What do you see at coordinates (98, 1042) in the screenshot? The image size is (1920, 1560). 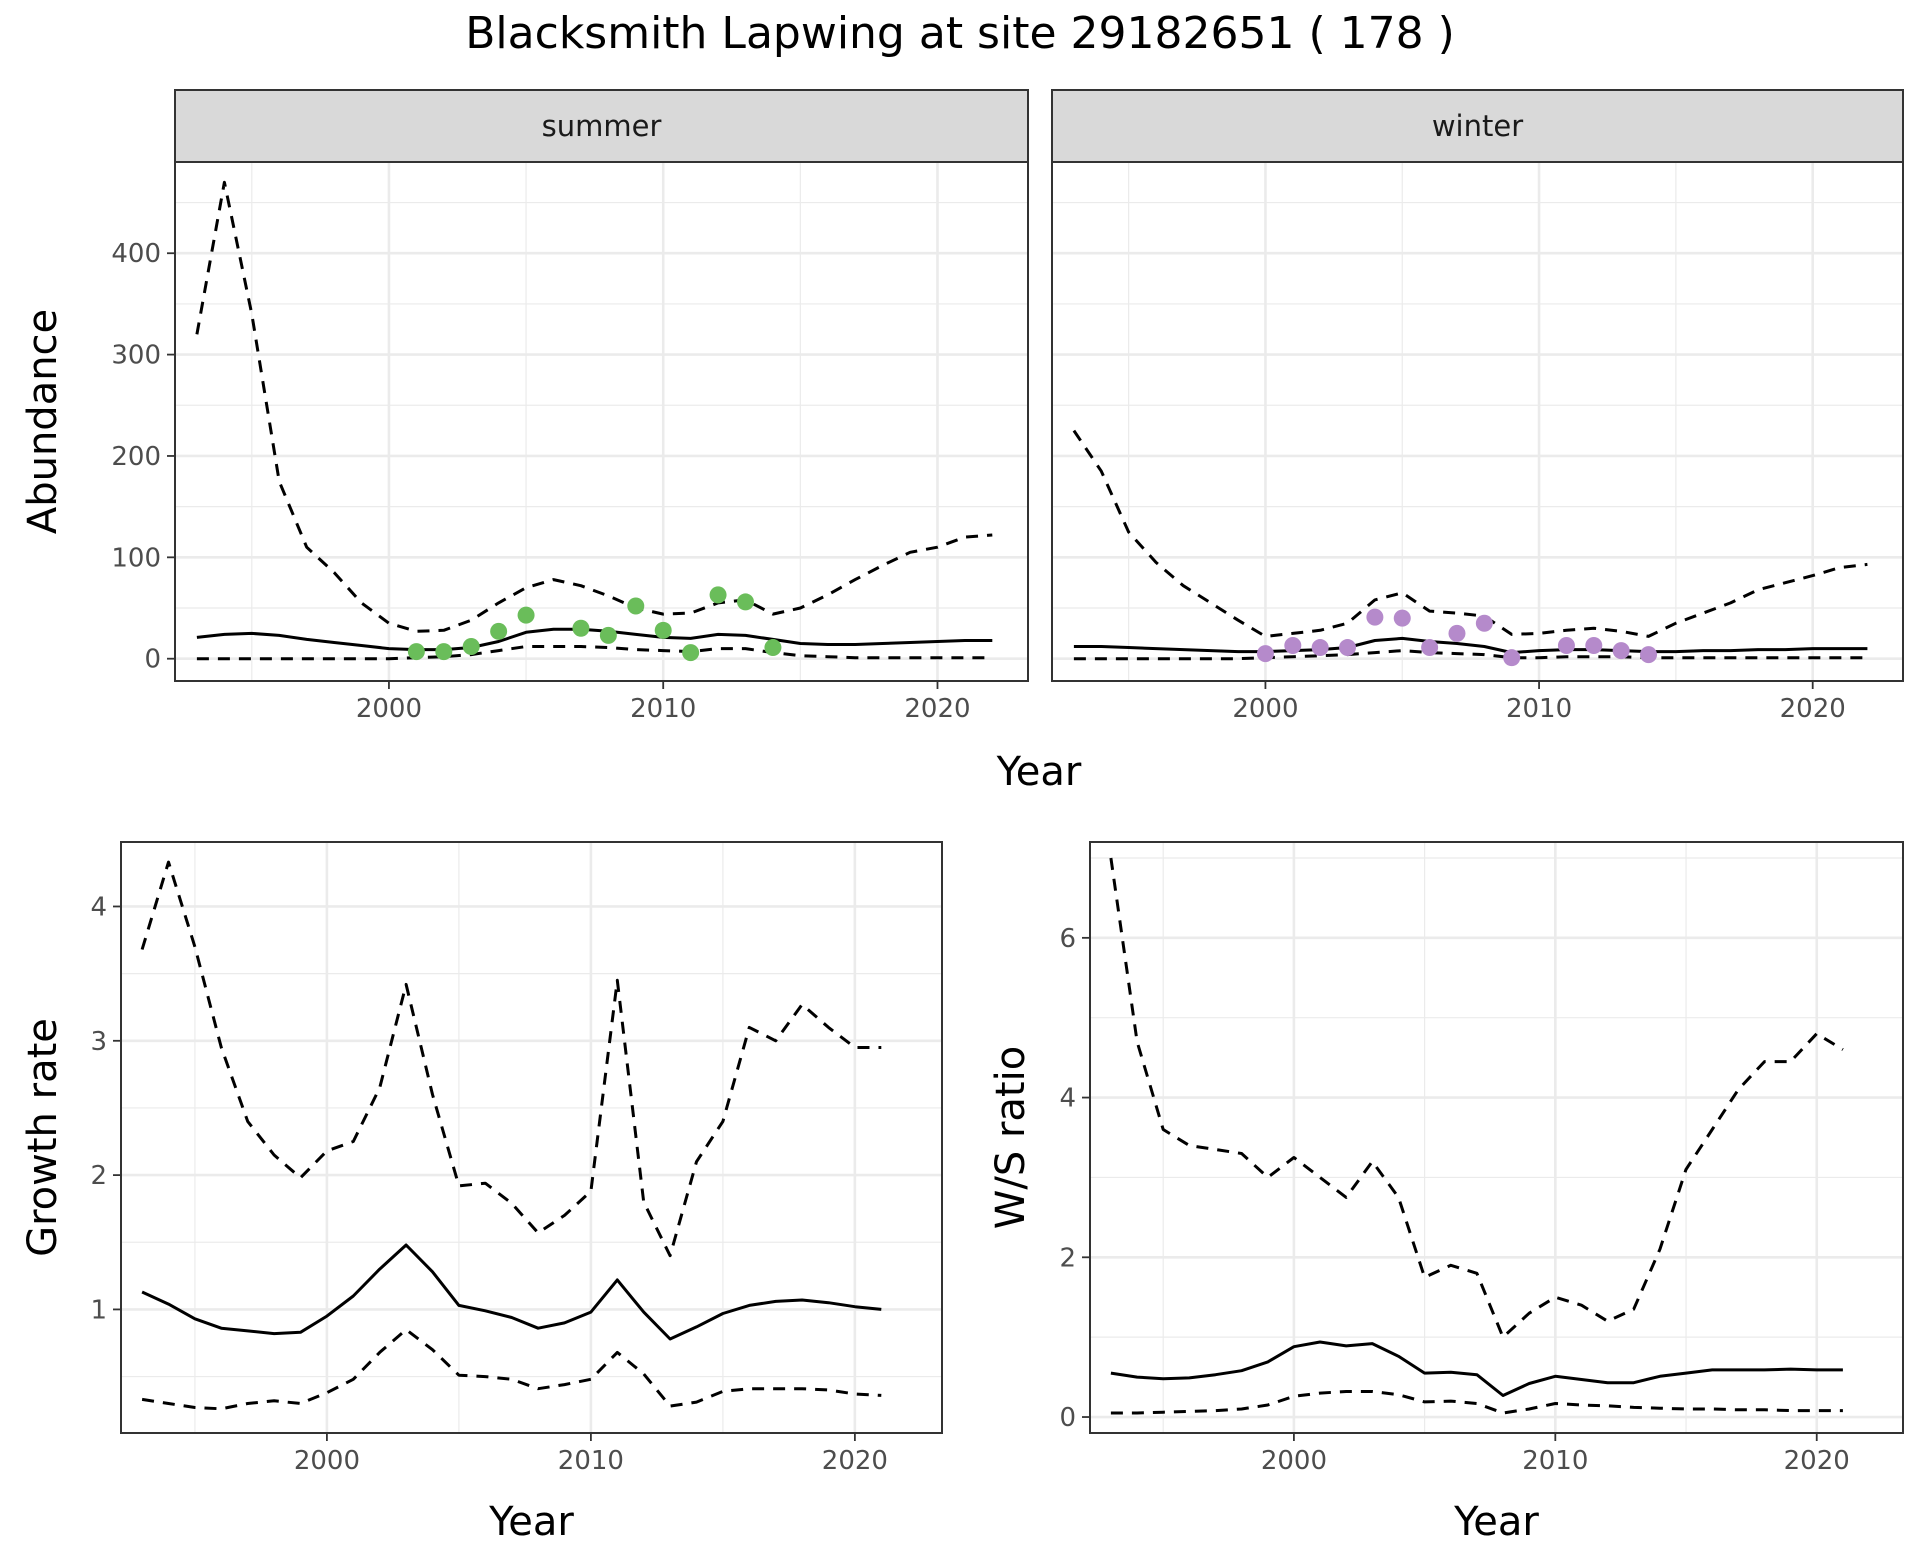 I see `y-tick-label: 3` at bounding box center [98, 1042].